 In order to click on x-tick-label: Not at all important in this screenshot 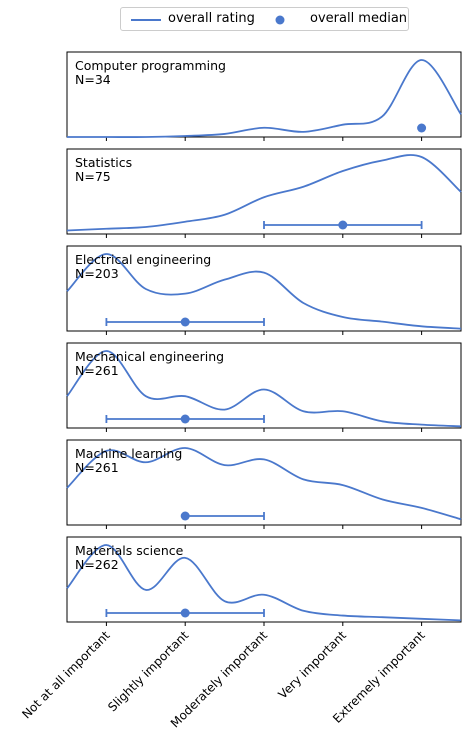, I will do `click(65, 674)`.